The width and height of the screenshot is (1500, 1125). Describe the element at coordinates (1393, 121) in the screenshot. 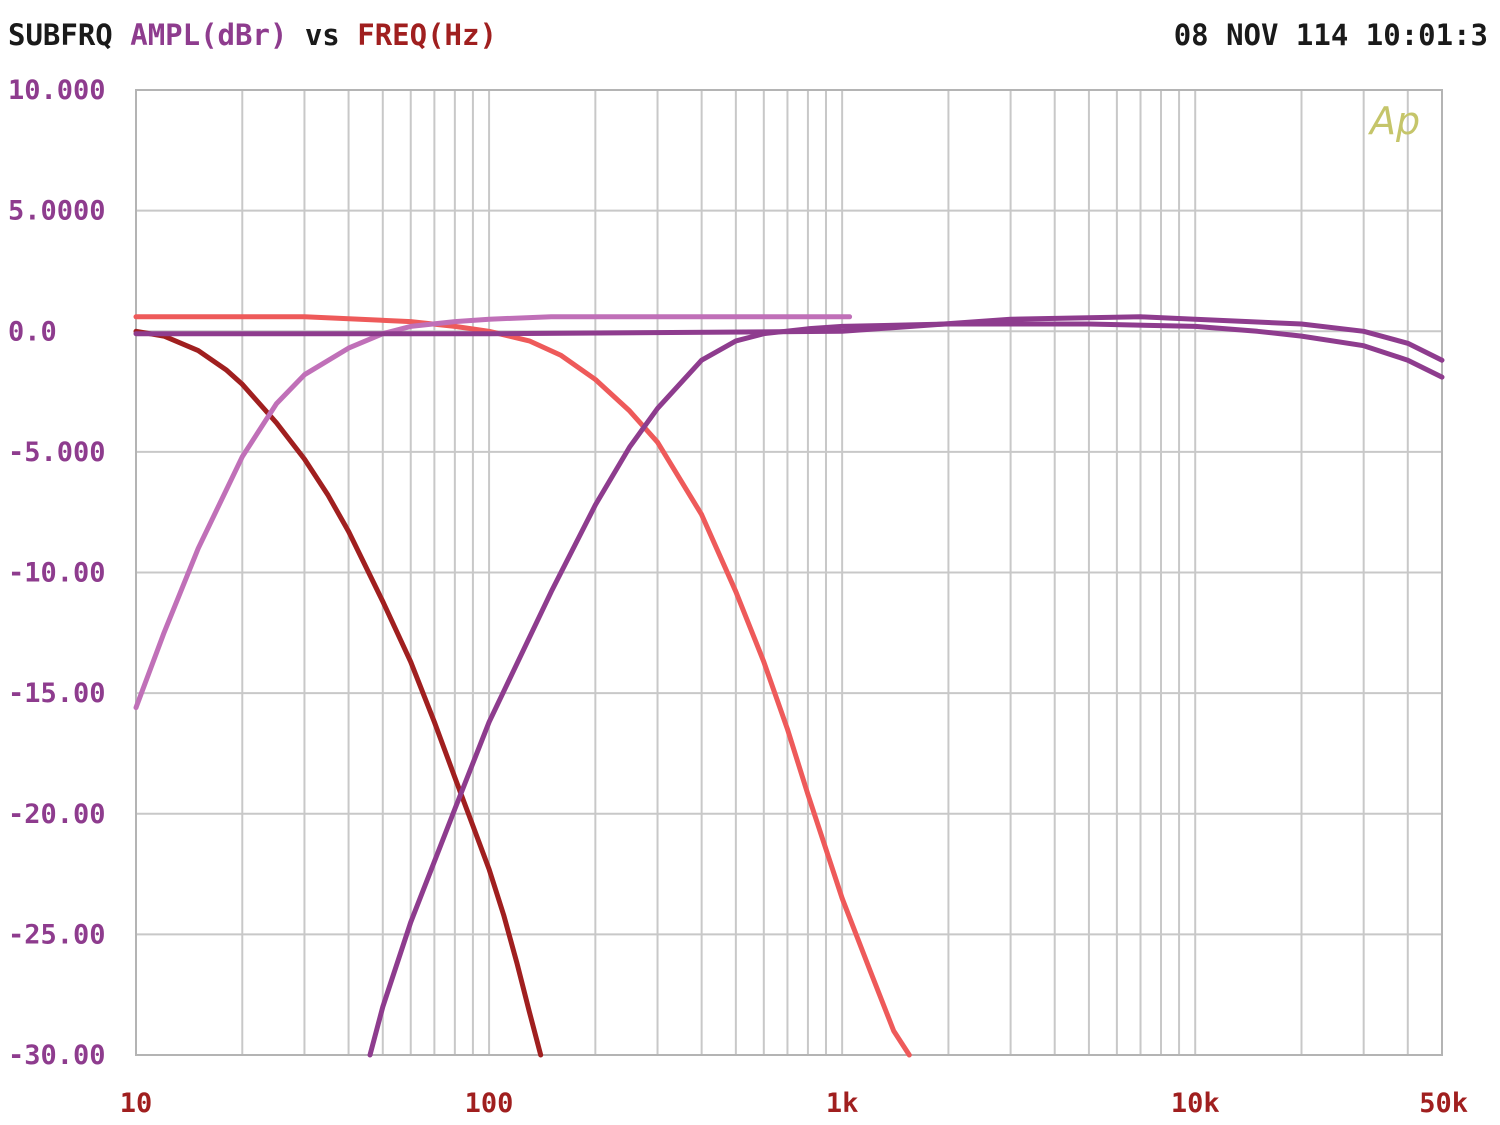

I see `ap-logo: Ap` at that location.